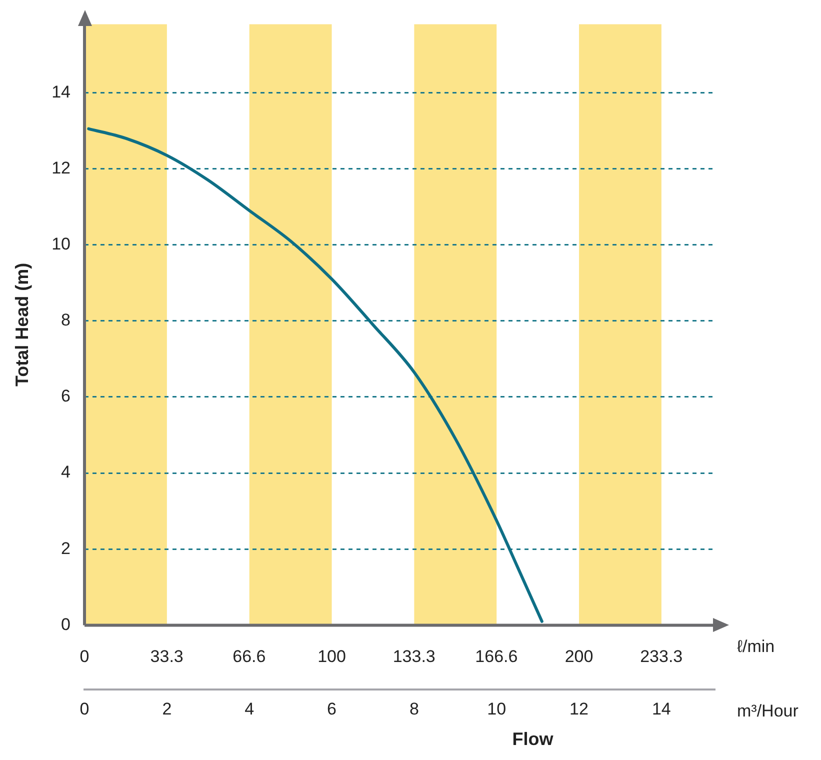 This screenshot has width=821, height=760. What do you see at coordinates (414, 708) in the screenshot?
I see `x-tick-label: 8` at bounding box center [414, 708].